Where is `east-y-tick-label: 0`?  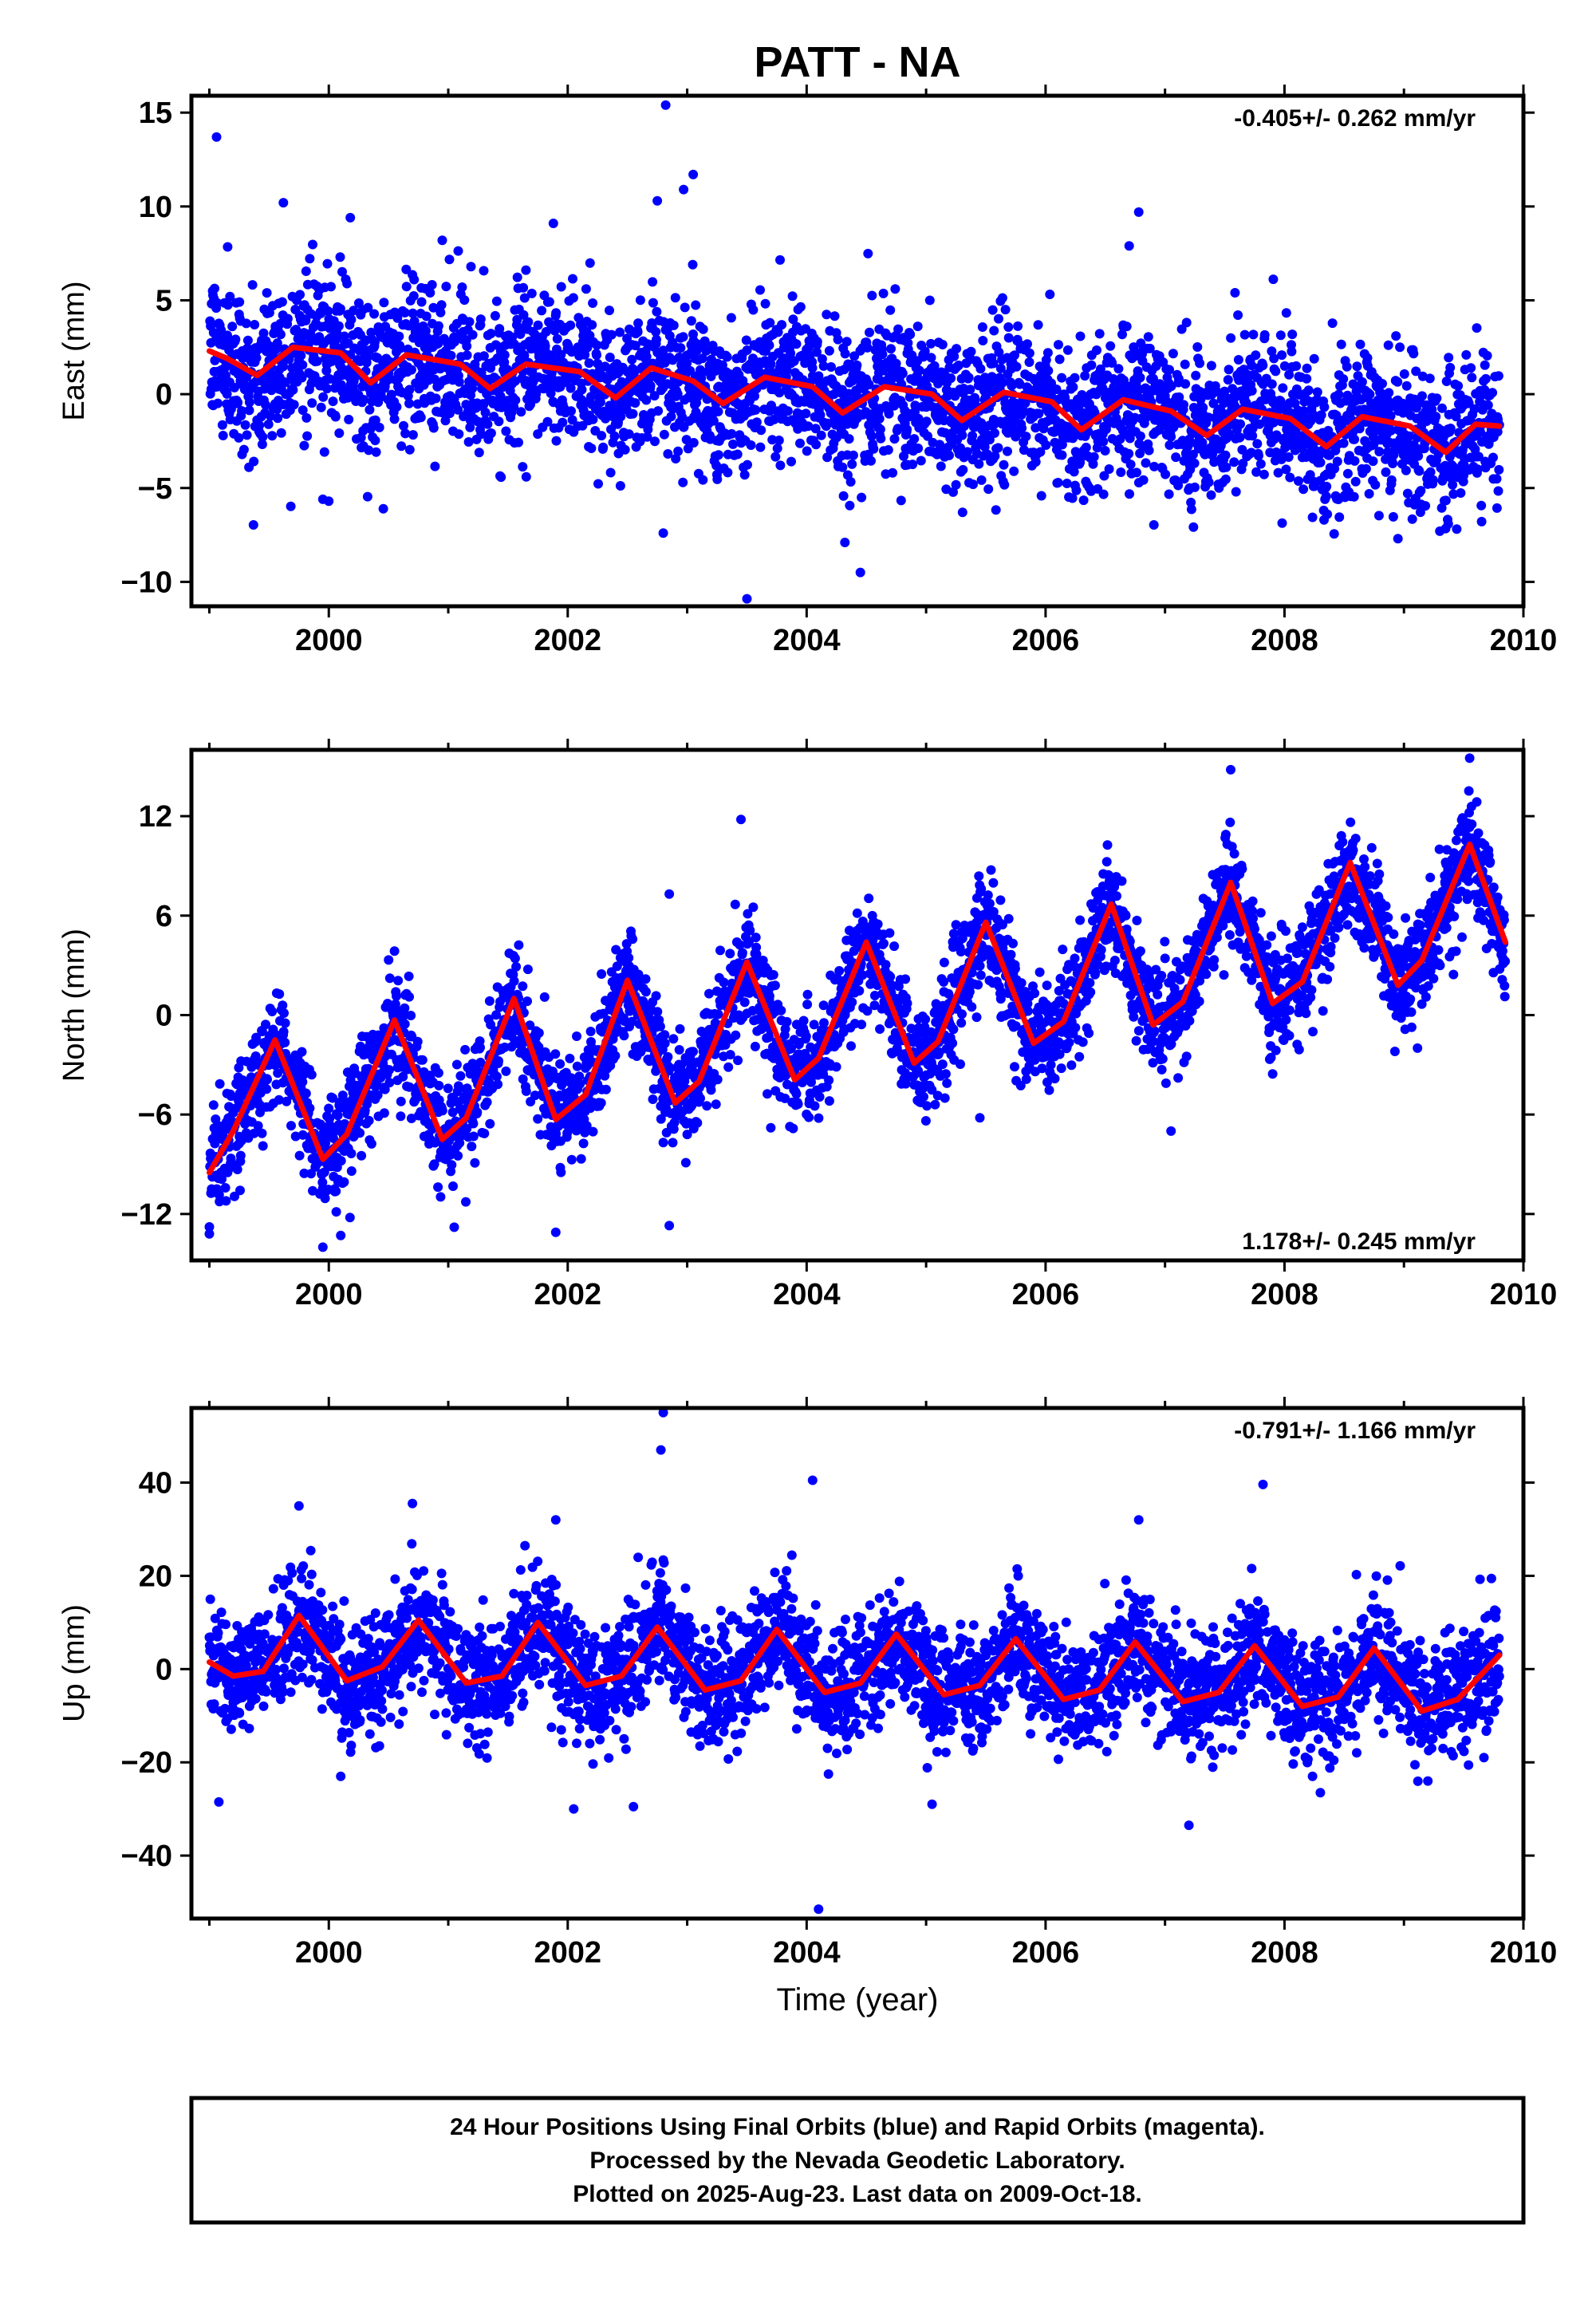 east-y-tick-label: 0 is located at coordinates (164, 395).